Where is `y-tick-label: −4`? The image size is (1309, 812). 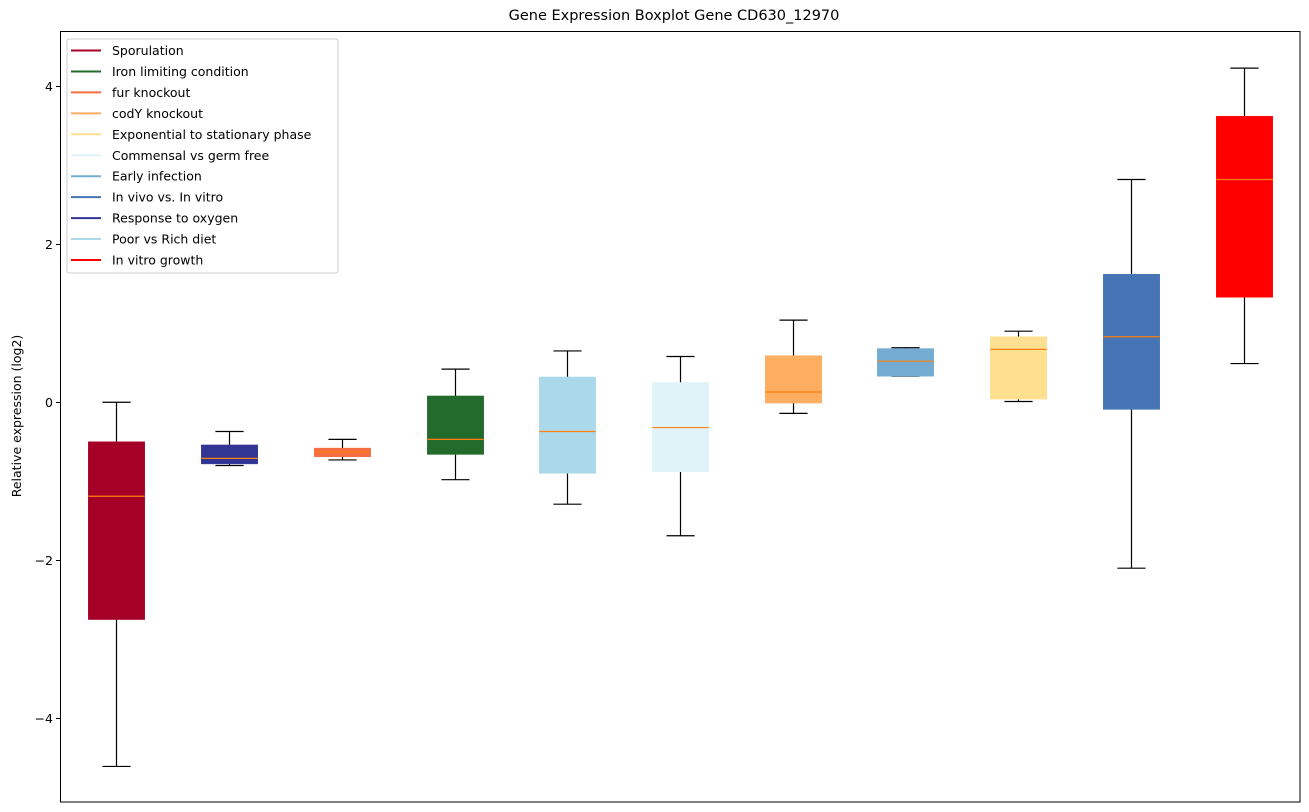
y-tick-label: −4 is located at coordinates (44, 718).